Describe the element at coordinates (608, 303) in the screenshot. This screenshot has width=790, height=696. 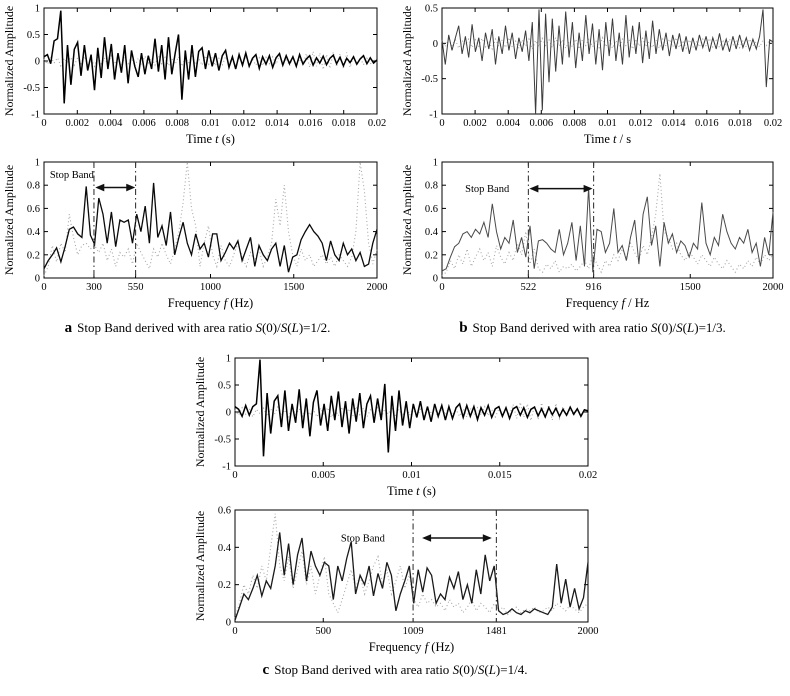
I see `x-axis-label: Frequency f / Hz` at that location.